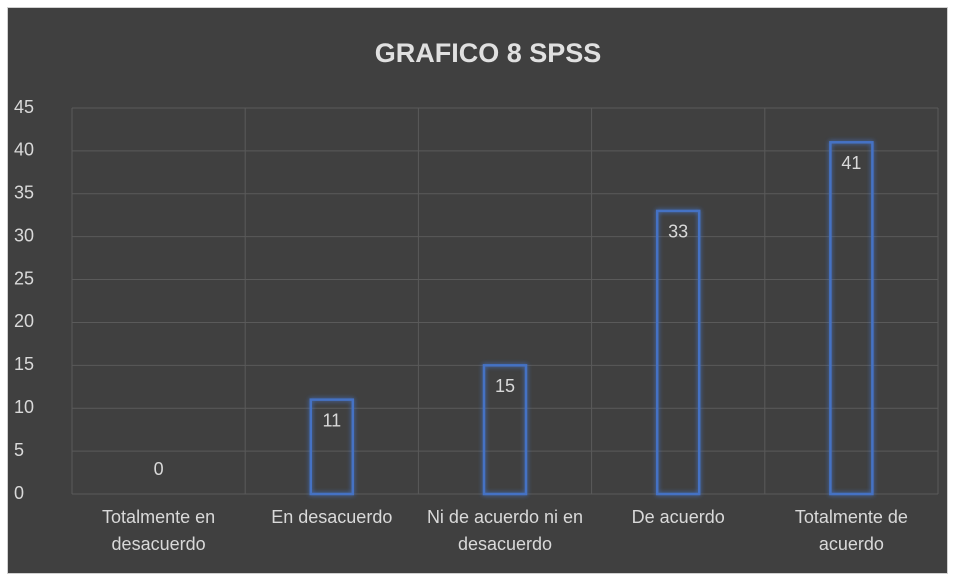  Describe the element at coordinates (24, 364) in the screenshot. I see `y-tick-label: 15` at that location.